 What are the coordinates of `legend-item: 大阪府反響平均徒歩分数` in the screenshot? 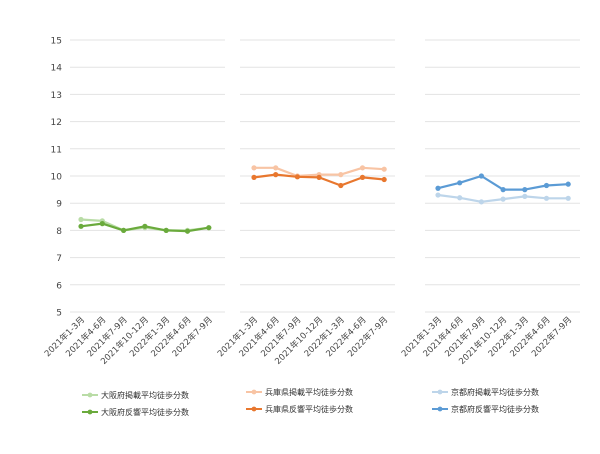 It's located at (135, 412).